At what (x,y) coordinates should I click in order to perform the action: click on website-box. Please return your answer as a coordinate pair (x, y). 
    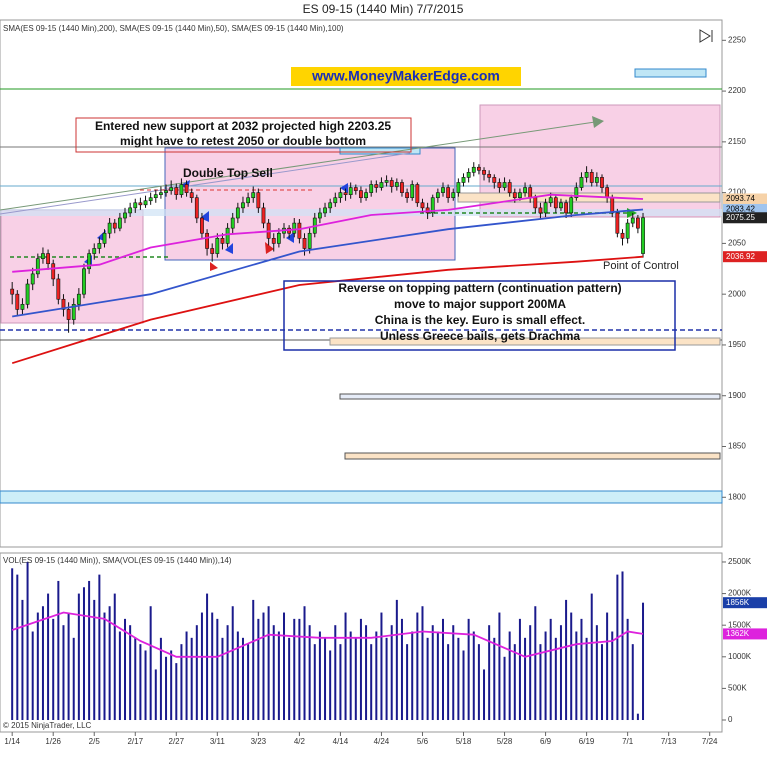
    Looking at the image, I should click on (406, 76).